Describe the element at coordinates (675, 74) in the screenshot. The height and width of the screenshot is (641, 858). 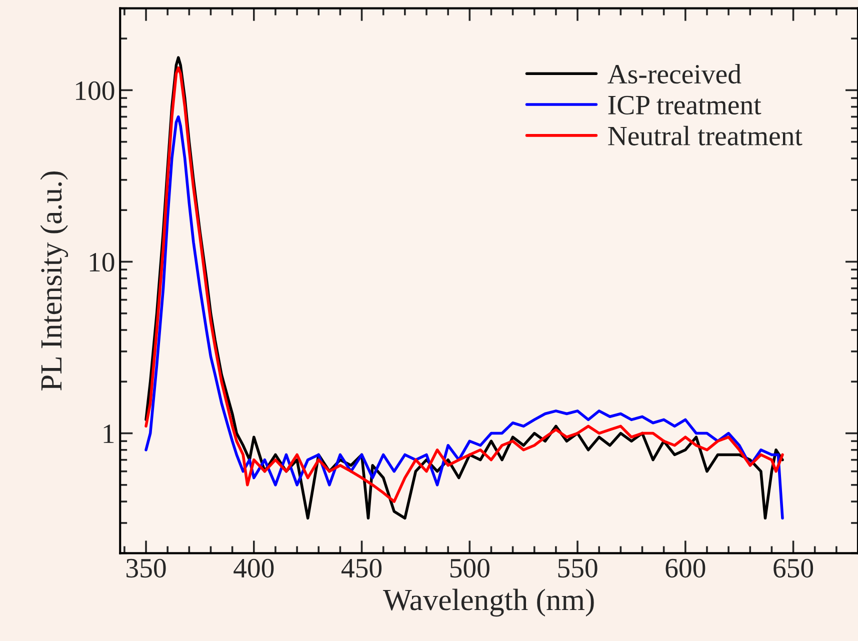
I see `legend-label: As-received` at that location.